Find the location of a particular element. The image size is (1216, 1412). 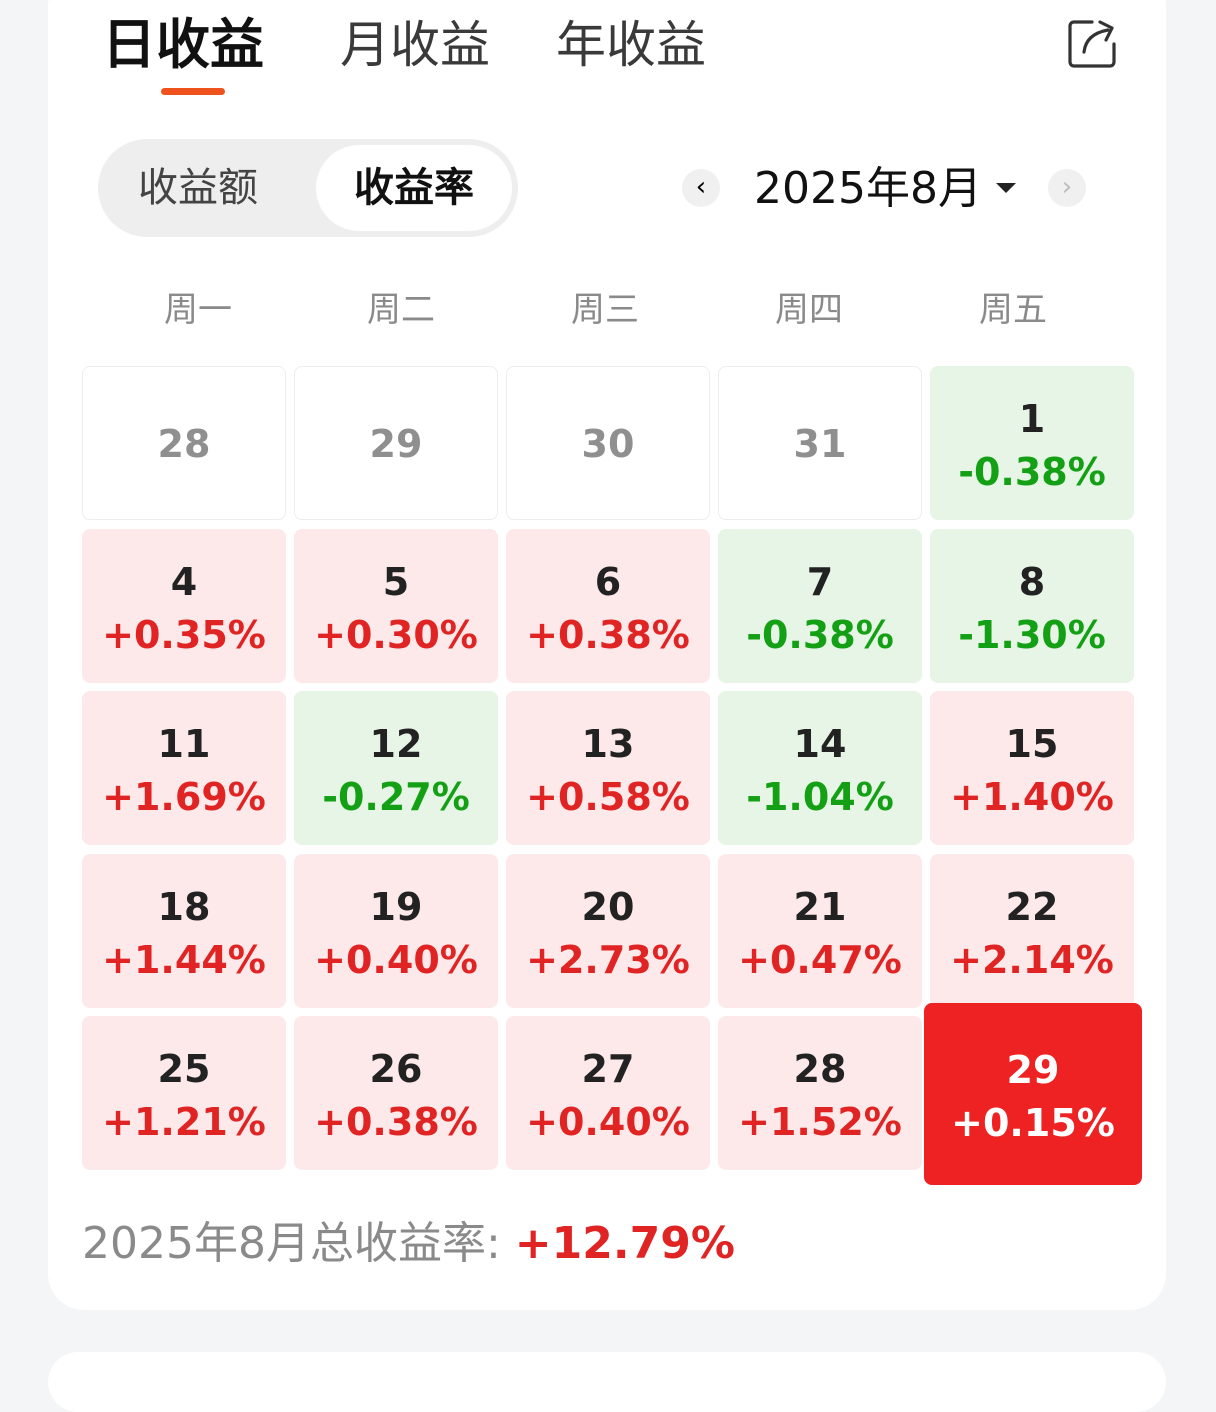

calendar-day-cell: 28 is located at coordinates (184, 443).